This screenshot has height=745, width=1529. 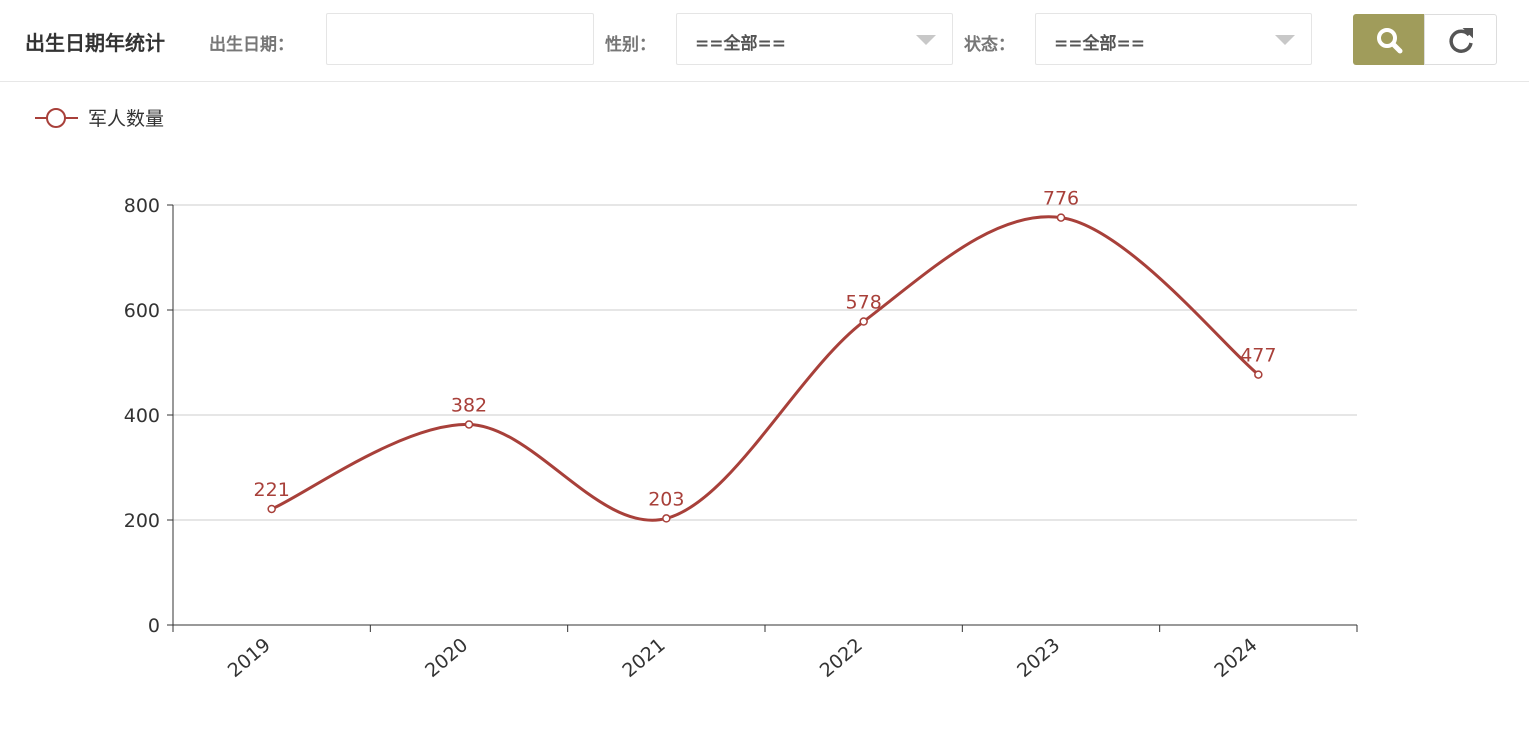 What do you see at coordinates (460, 39) in the screenshot?
I see `date-input` at bounding box center [460, 39].